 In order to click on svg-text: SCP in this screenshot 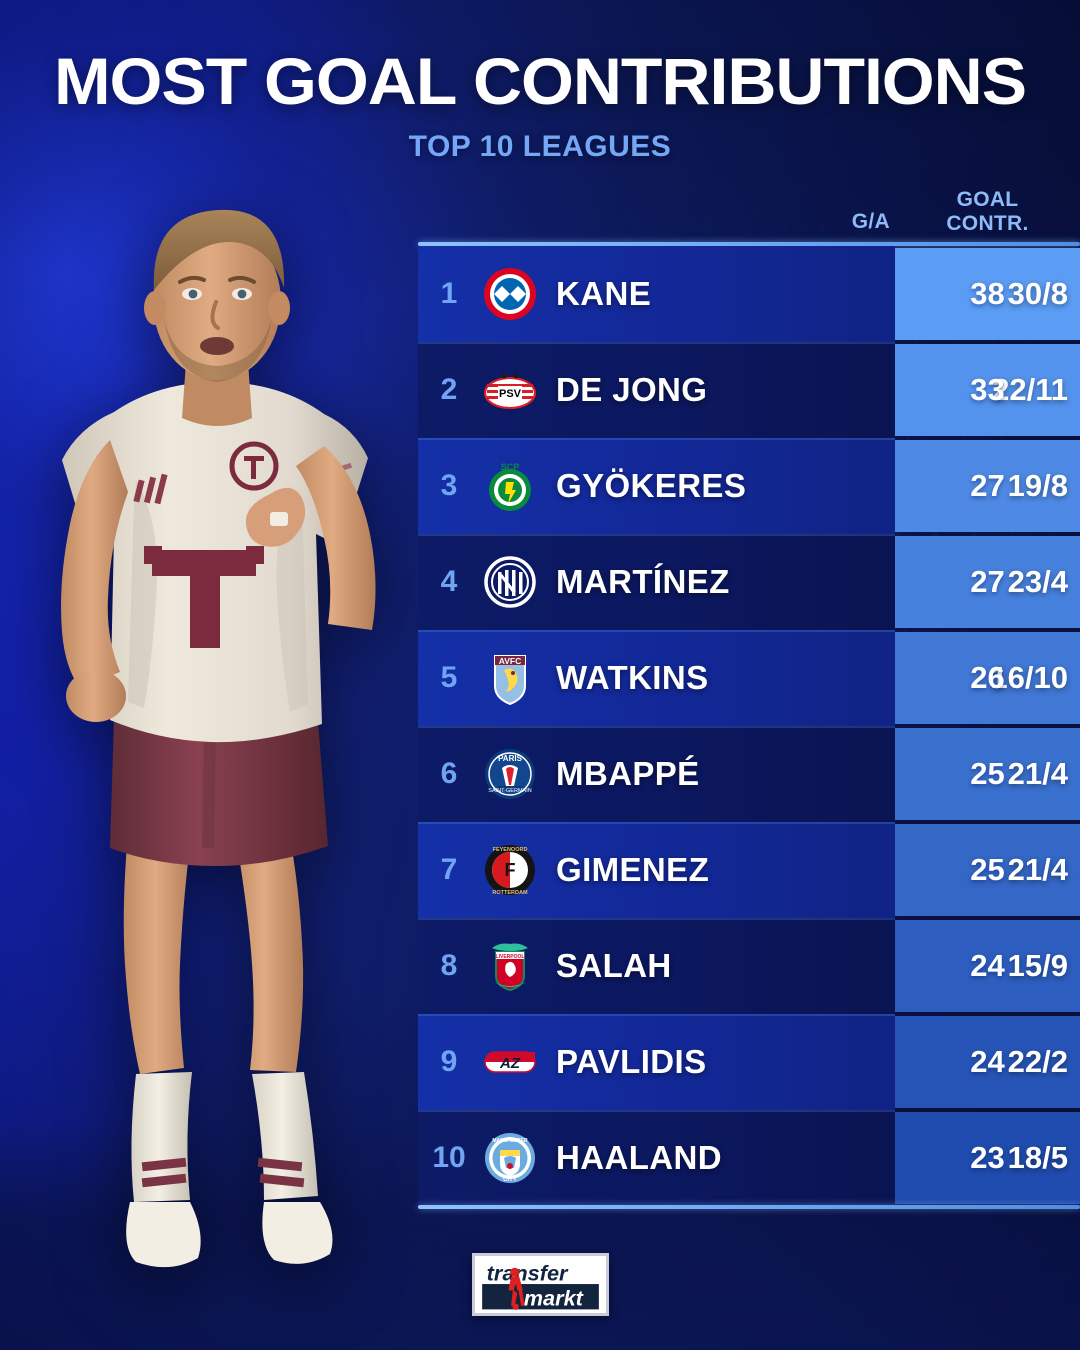, I will do `click(510, 467)`.